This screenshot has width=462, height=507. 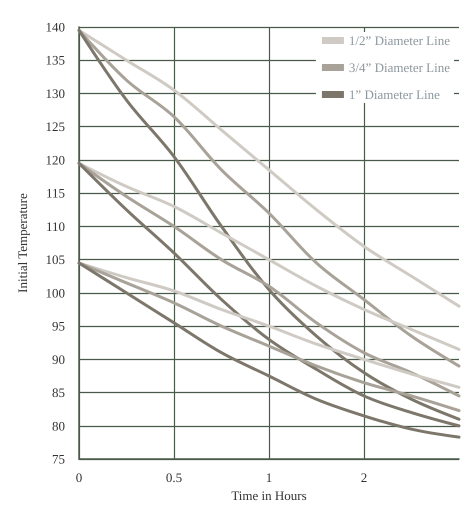 I want to click on x-axis-title: Time in Hours, so click(x=269, y=495).